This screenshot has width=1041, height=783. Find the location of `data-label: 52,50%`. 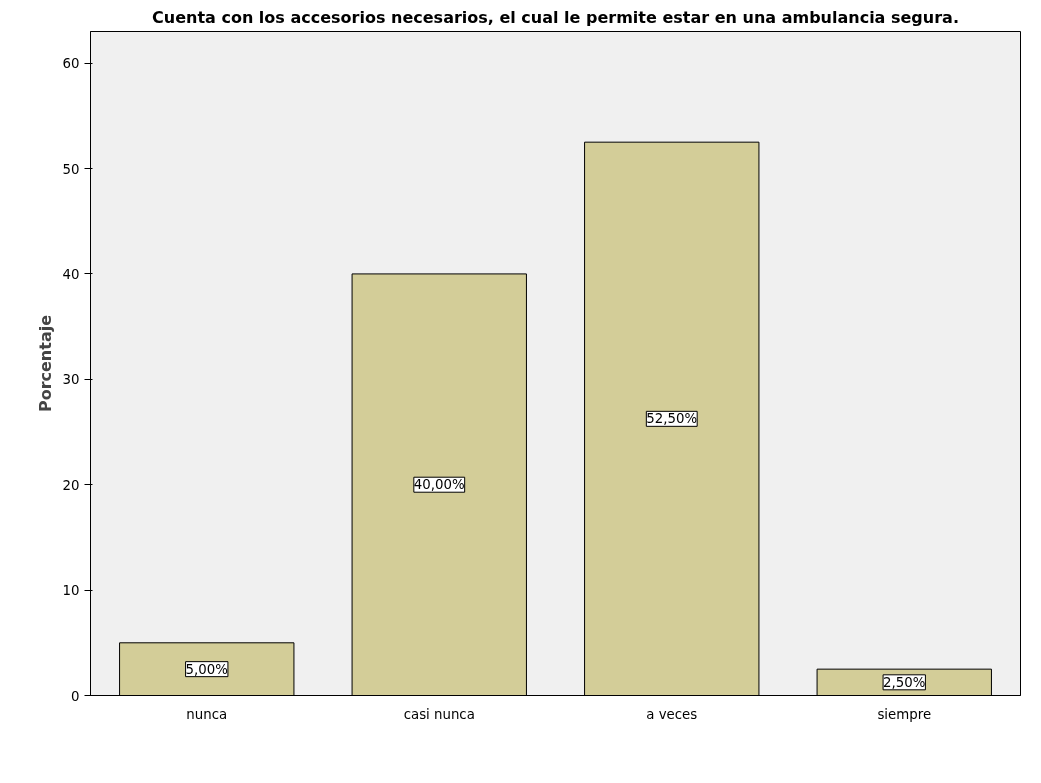

data-label: 52,50% is located at coordinates (672, 419).